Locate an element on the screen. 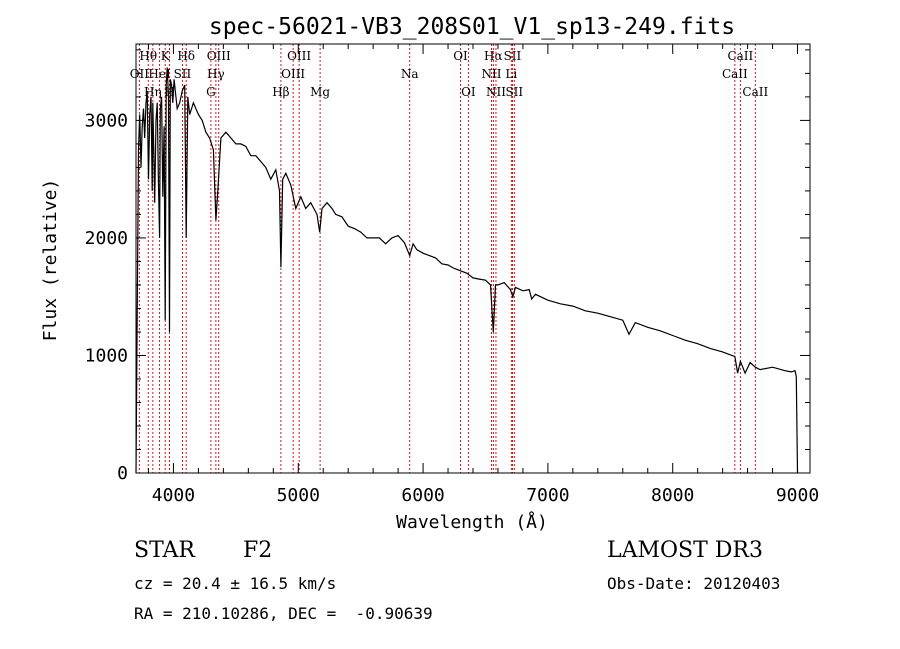 This screenshot has height=649, width=900. line-label: K is located at coordinates (166, 56).